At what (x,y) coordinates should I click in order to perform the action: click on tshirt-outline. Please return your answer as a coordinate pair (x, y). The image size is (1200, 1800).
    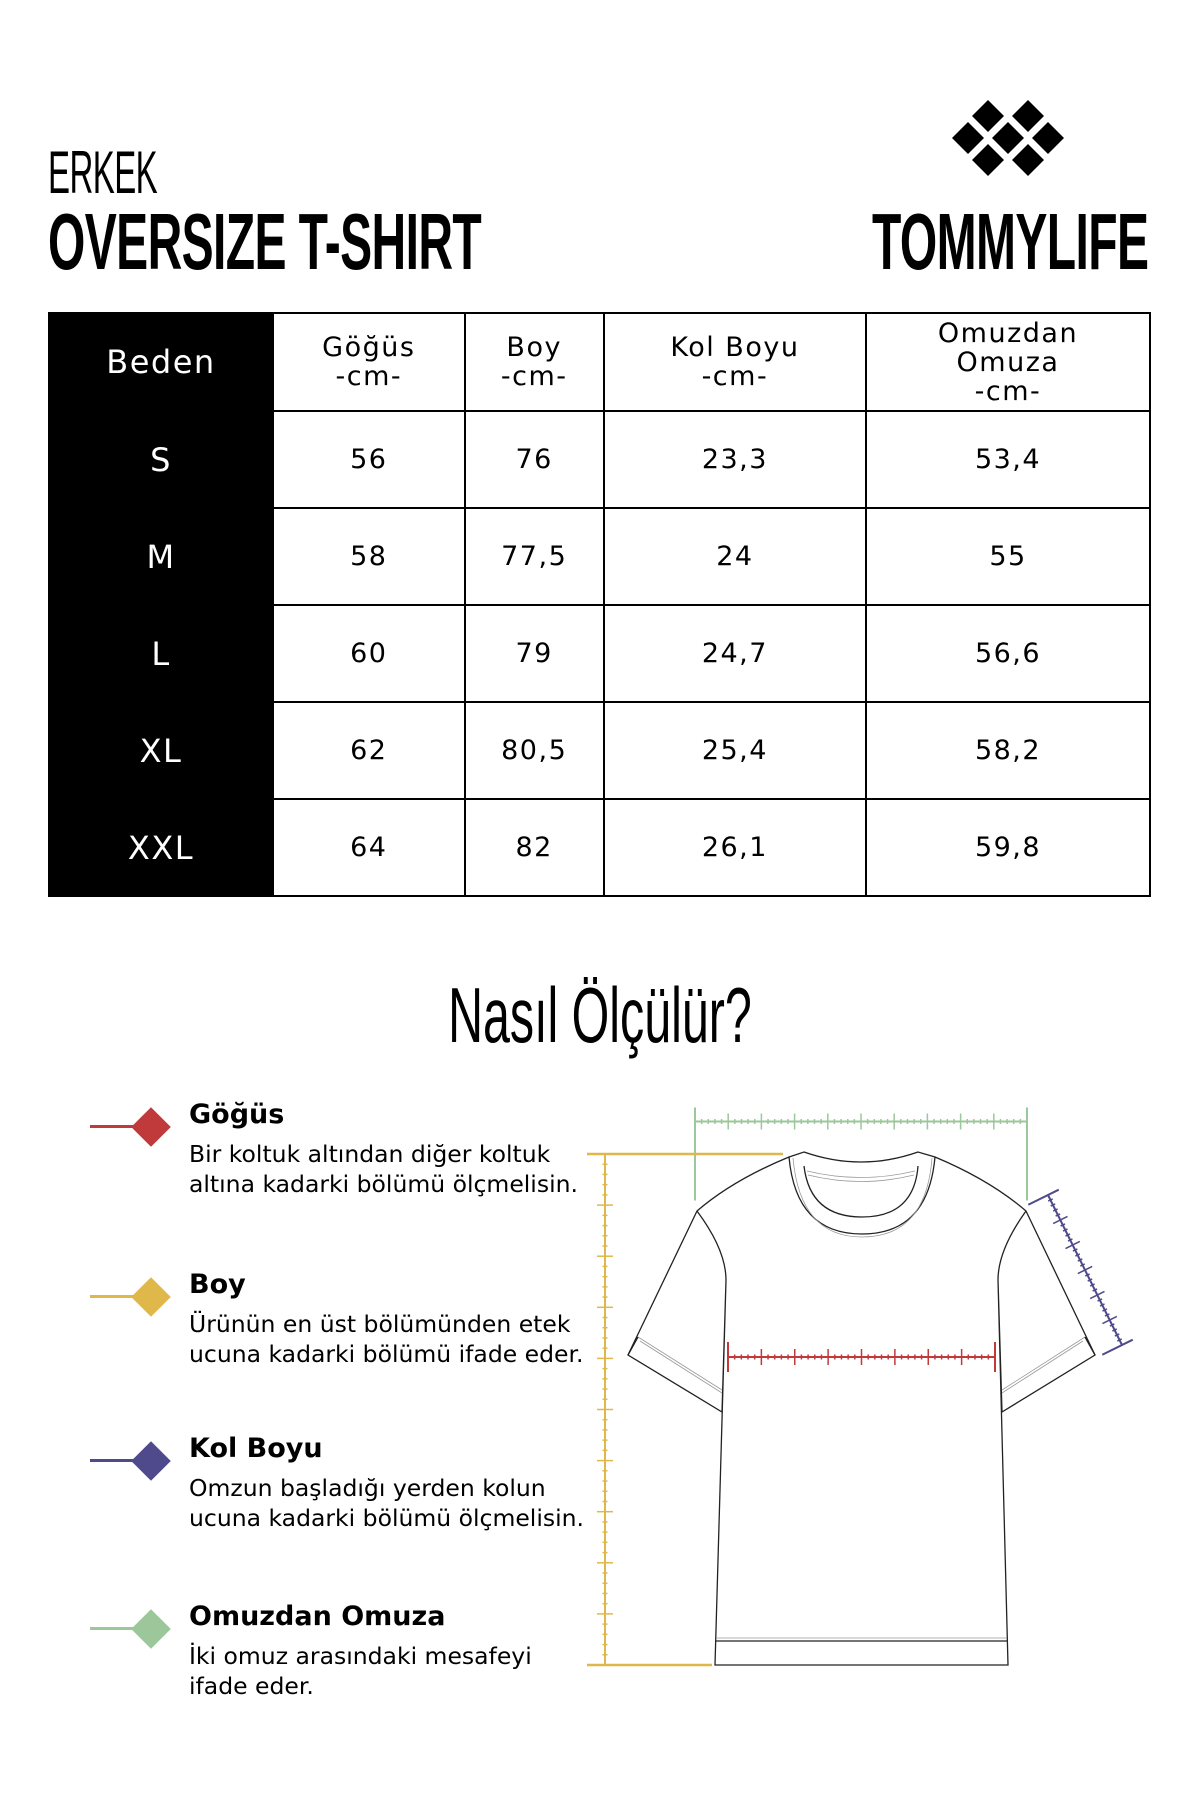
    Looking at the image, I should click on (861, 1408).